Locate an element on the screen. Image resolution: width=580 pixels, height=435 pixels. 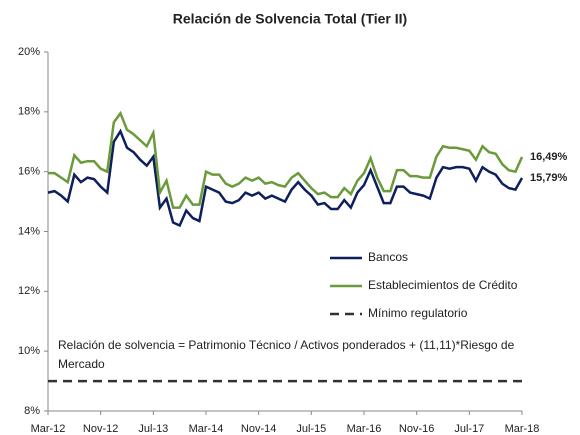
x-tick-label: Nov-12 is located at coordinates (100, 429).